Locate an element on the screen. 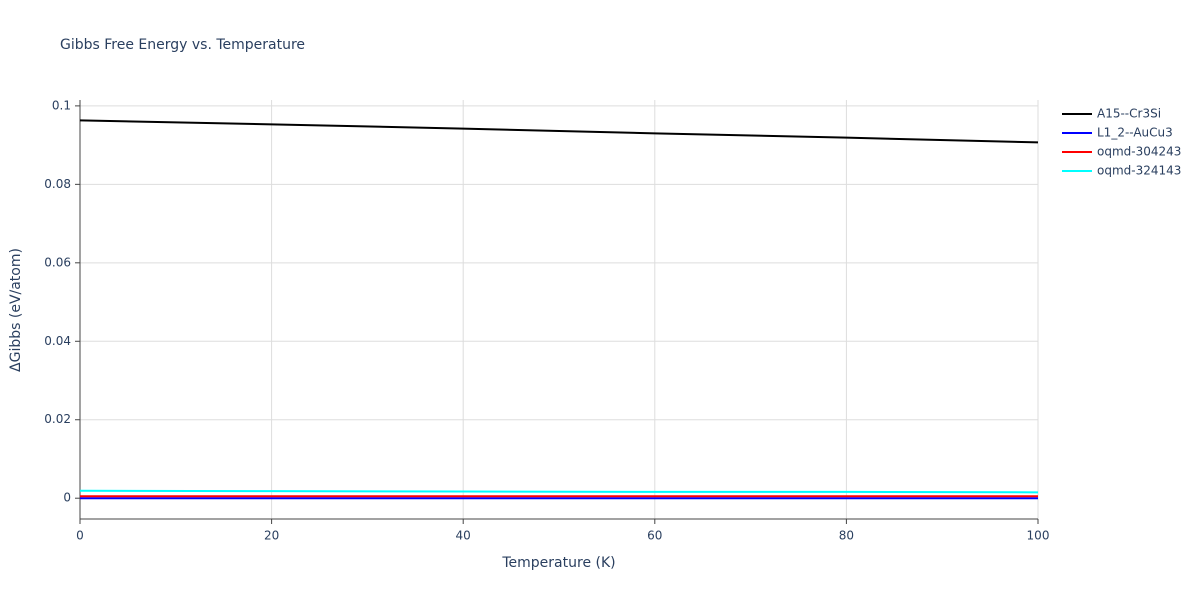 The image size is (1200, 604). y-tick-label: 0.02 is located at coordinates (57, 419).